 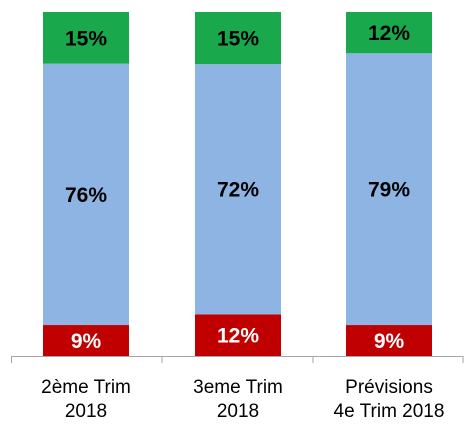 I want to click on x-axis, so click(x=237, y=359).